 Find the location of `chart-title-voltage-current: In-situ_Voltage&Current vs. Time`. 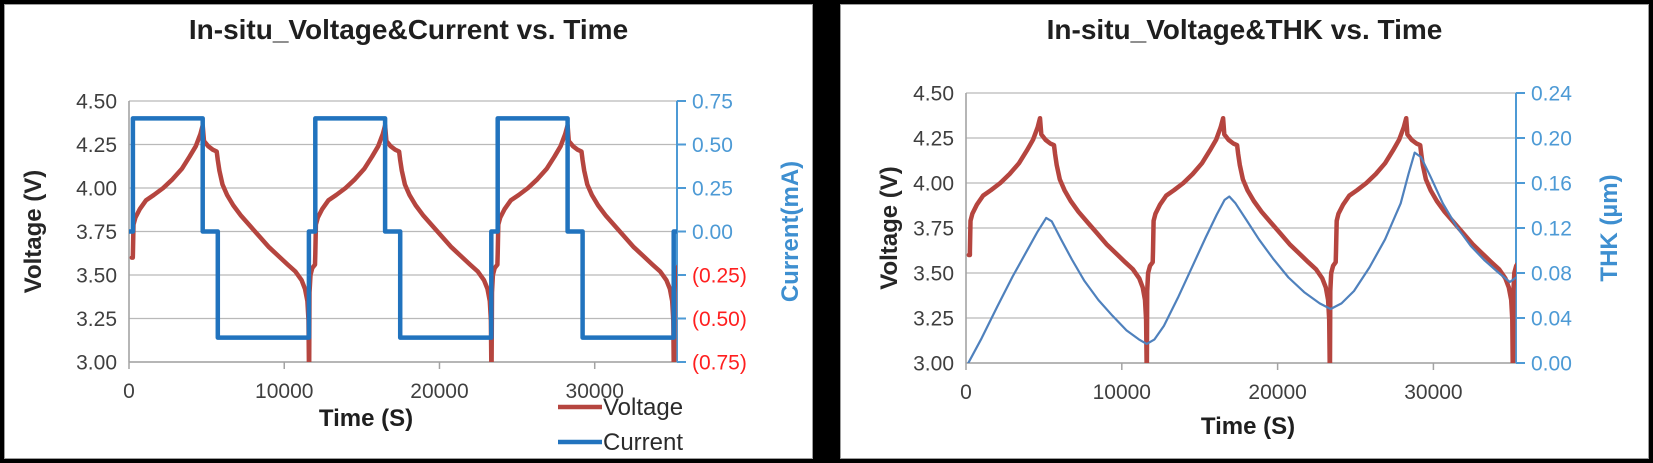

chart-title-voltage-current: In-situ_Voltage&Current vs. Time is located at coordinates (408, 29).